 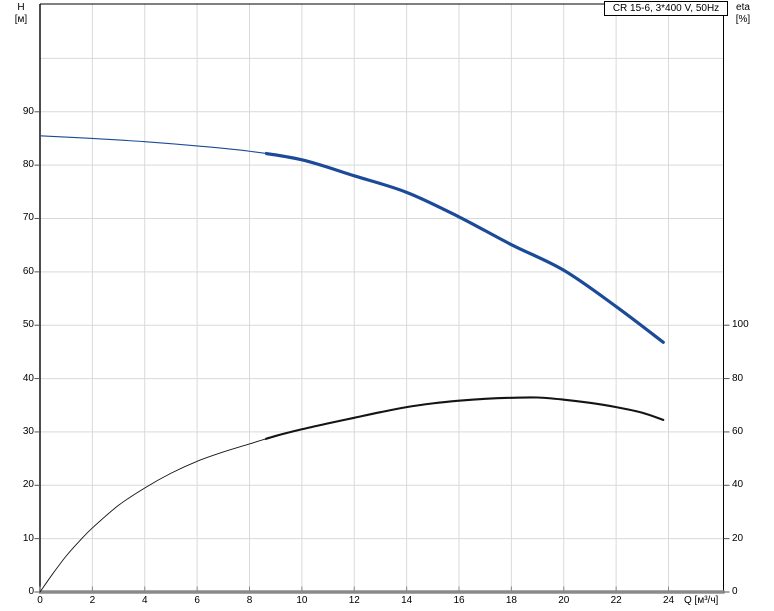 What do you see at coordinates (738, 485) in the screenshot?
I see `eta-axis-tick-label: 40` at bounding box center [738, 485].